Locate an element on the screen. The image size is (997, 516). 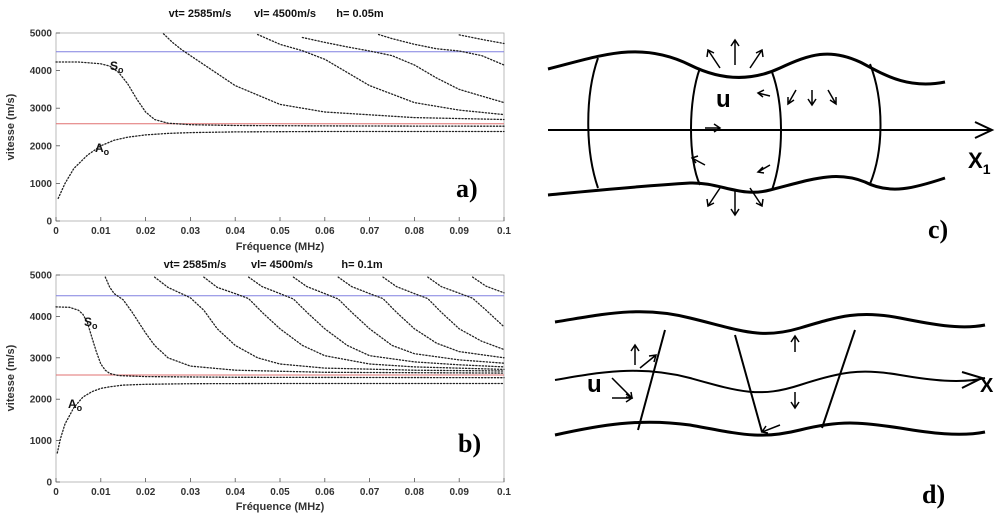
diagram-c-panel-label: c) is located at coordinates (938, 229).